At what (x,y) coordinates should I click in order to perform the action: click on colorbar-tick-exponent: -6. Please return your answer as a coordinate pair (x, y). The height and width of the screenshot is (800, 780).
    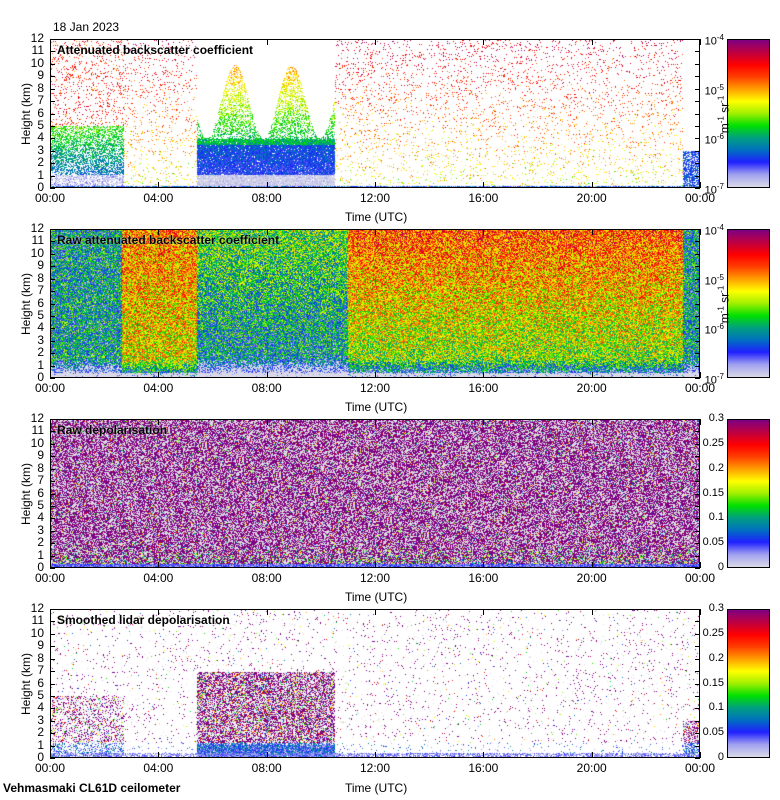
    Looking at the image, I should click on (720, 137).